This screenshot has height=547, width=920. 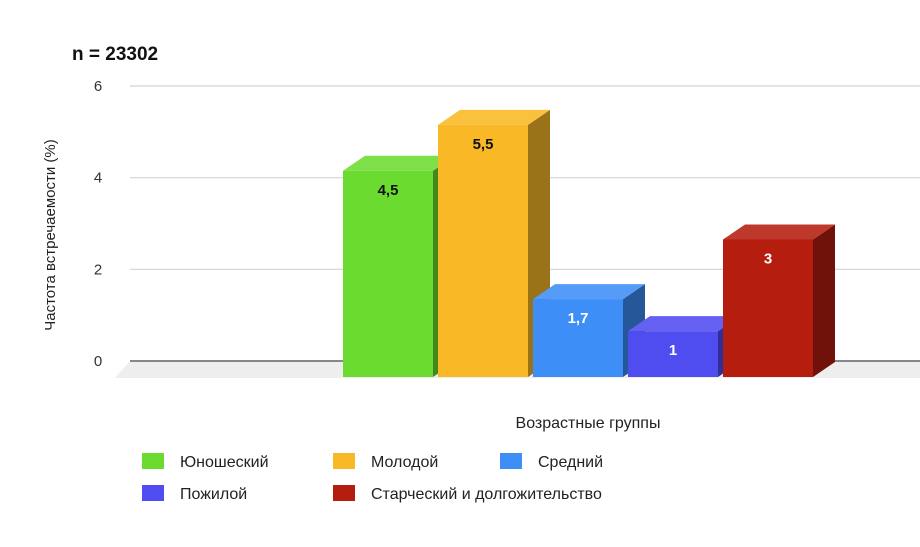 What do you see at coordinates (98, 178) in the screenshot?
I see `y-tick-label: 4` at bounding box center [98, 178].